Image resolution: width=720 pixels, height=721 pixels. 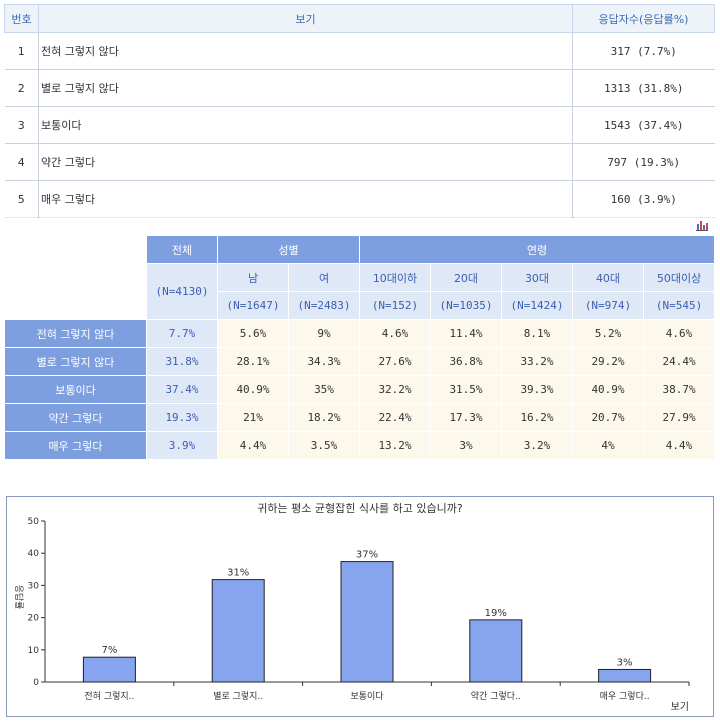 What do you see at coordinates (109, 696) in the screenshot?
I see `chart-x-tick-label: 전혀 그렇지..` at bounding box center [109, 696].